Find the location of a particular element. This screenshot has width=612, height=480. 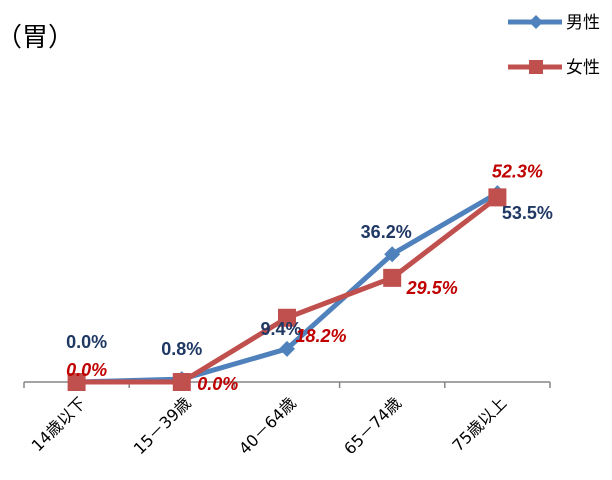

legend: 男性 女性 is located at coordinates (554, 45).